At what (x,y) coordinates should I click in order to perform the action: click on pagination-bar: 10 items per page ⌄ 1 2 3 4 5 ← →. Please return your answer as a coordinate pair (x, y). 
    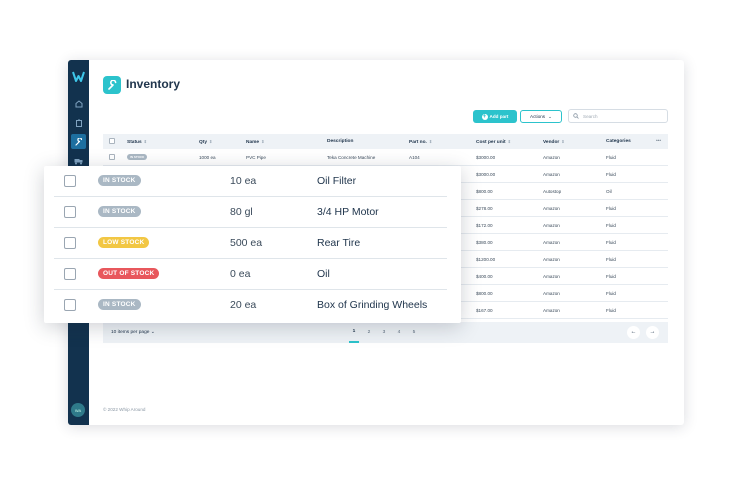
    Looking at the image, I should click on (385, 332).